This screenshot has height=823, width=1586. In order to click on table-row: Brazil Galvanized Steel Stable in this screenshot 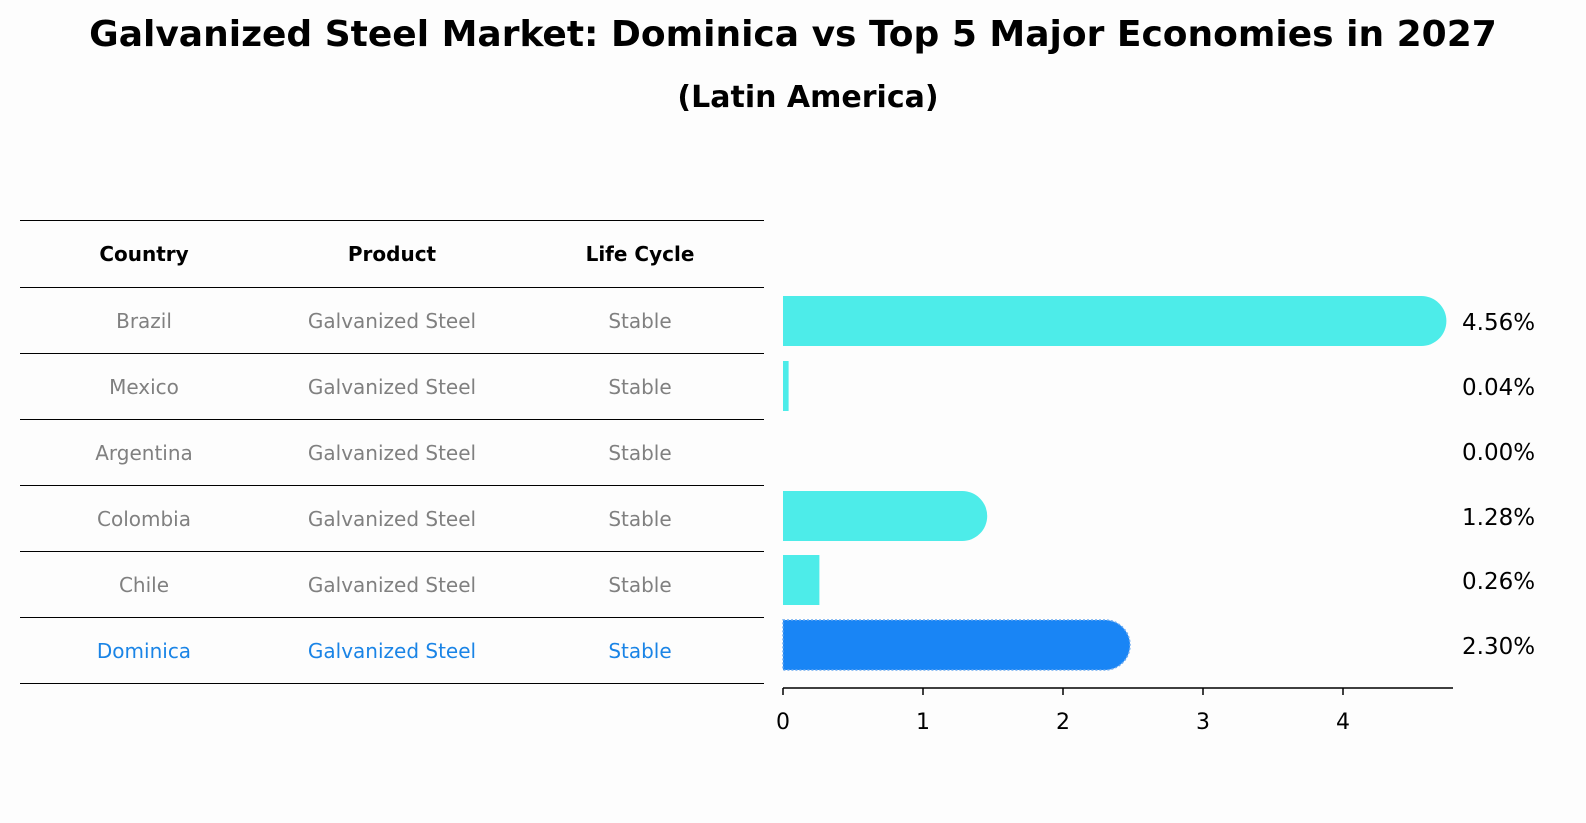, I will do `click(392, 320)`.